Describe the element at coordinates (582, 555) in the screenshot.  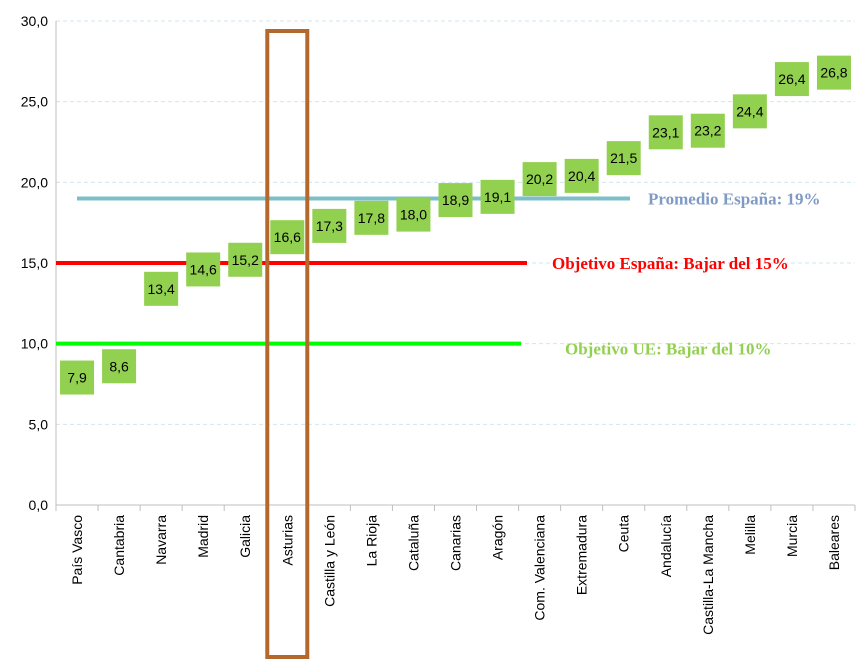
I see `x-tick-label: Extremadura` at that location.